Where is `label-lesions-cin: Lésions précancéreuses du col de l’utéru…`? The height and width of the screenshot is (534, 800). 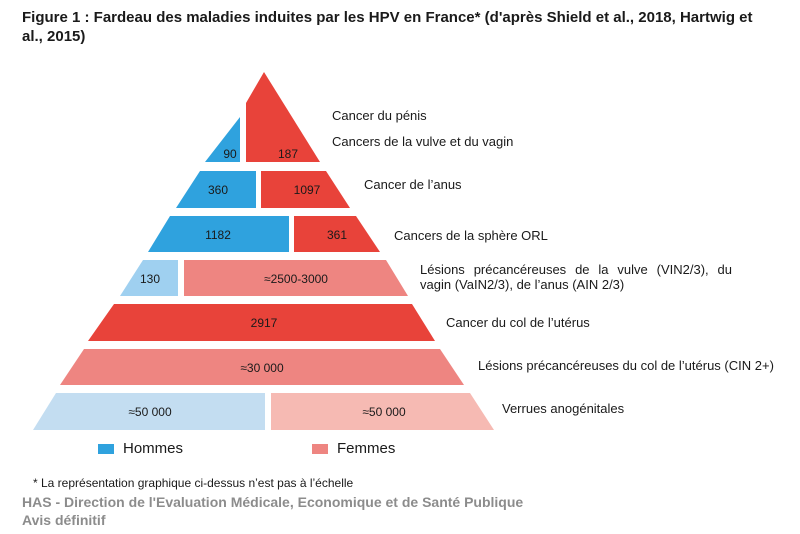
label-lesions-cin: Lésions précancéreuses du col de l’utéru… is located at coordinates (626, 365).